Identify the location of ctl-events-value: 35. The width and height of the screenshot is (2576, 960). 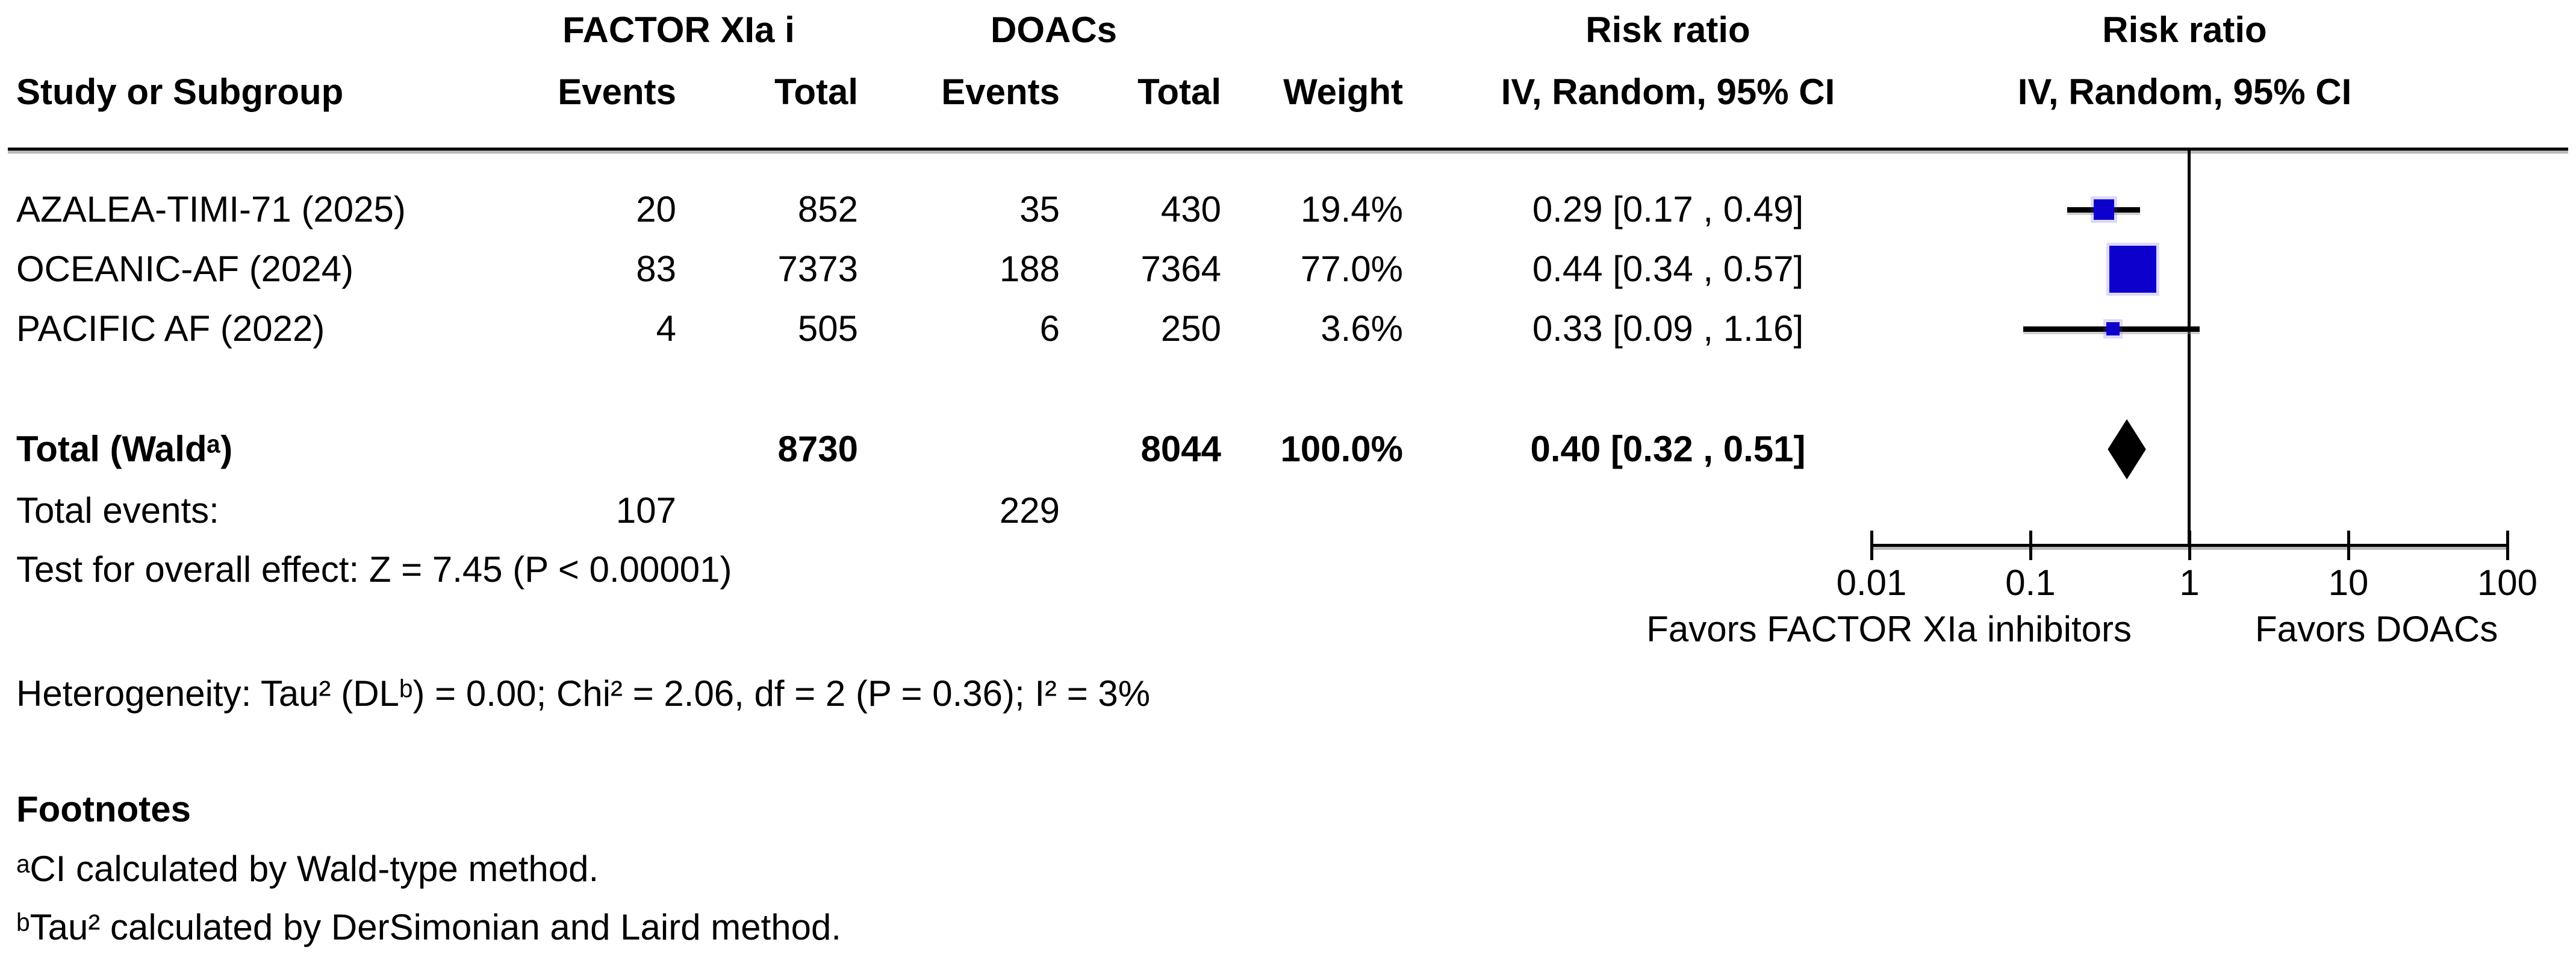
(1039, 209).